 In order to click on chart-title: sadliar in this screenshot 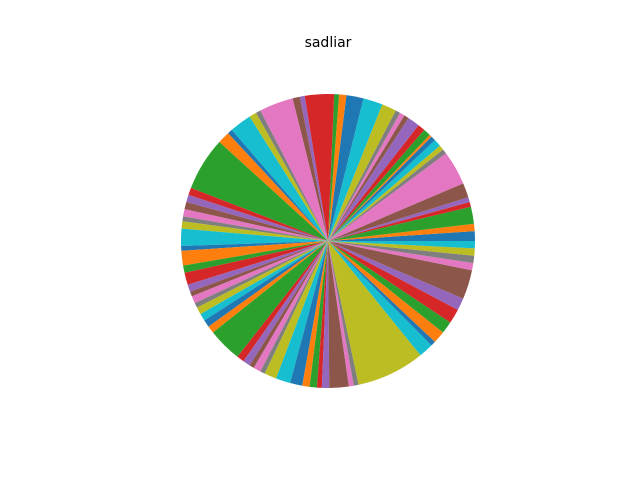, I will do `click(328, 43)`.